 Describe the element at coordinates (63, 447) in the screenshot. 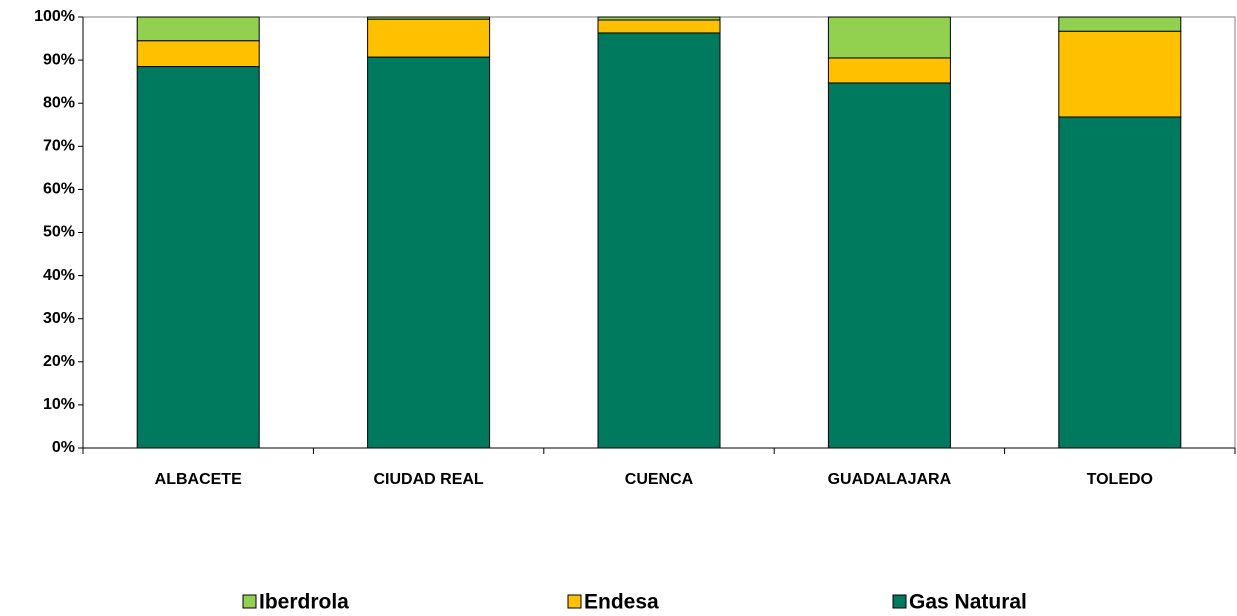

I see `y-tick-label: 0%` at that location.